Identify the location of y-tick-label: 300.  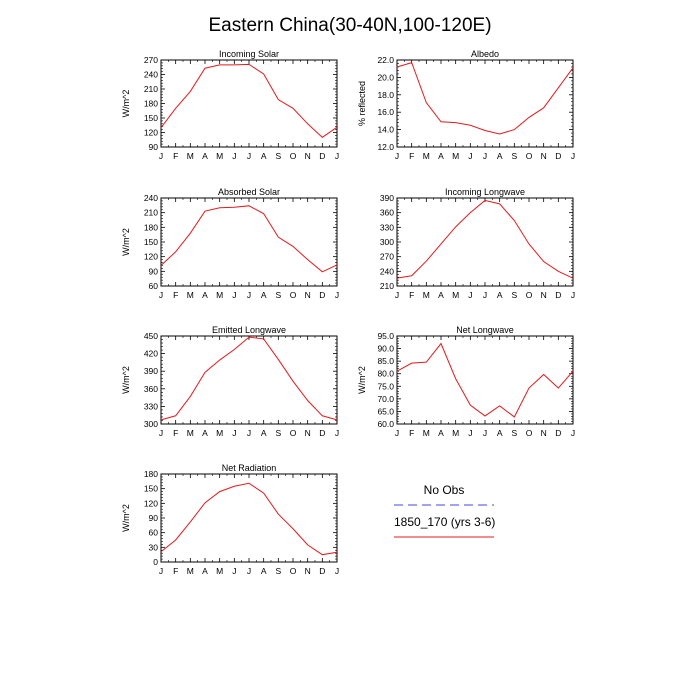
(151, 424).